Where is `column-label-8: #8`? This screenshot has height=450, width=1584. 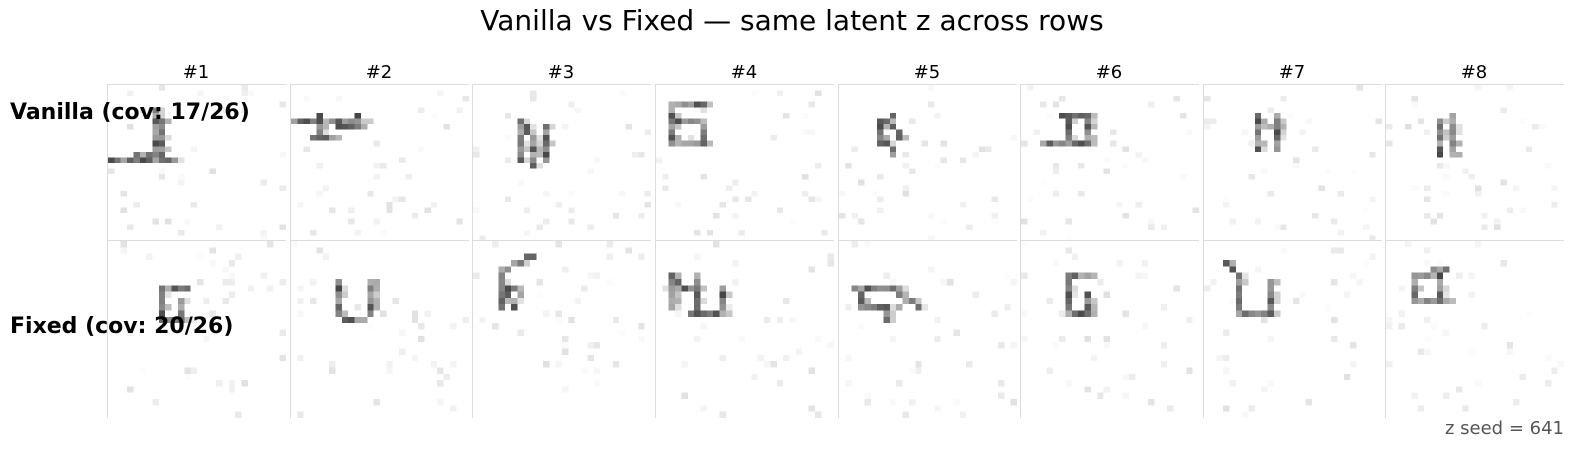
column-label-8: #8 is located at coordinates (1474, 72).